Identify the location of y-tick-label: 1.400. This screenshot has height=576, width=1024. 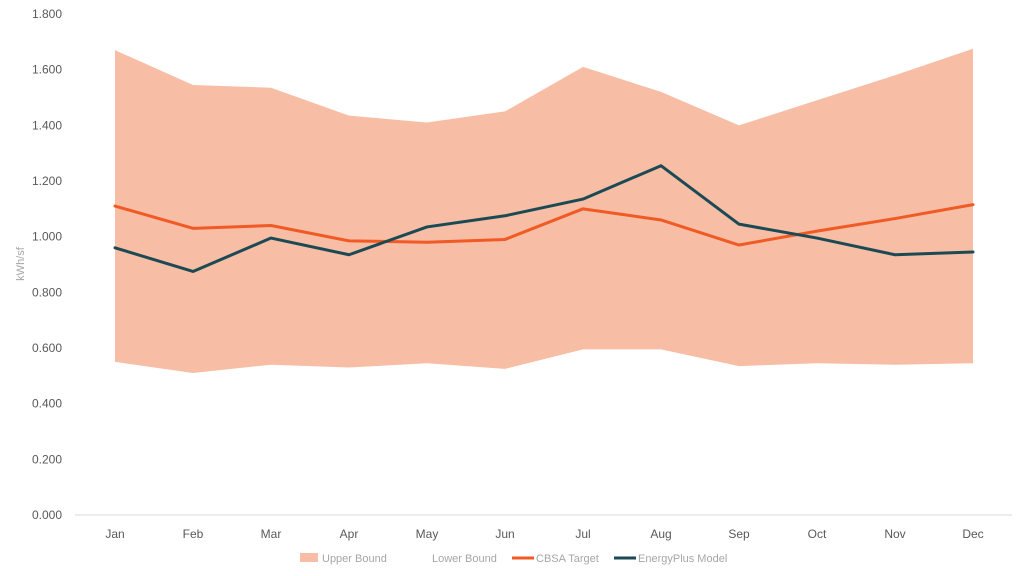
(47, 125).